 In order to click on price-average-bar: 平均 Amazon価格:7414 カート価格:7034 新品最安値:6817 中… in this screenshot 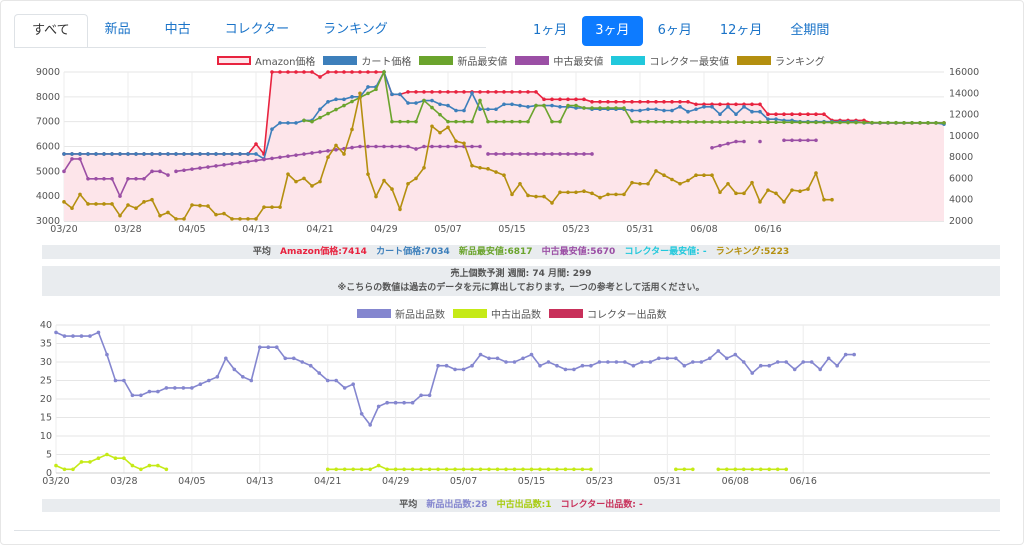, I will do `click(521, 252)`.